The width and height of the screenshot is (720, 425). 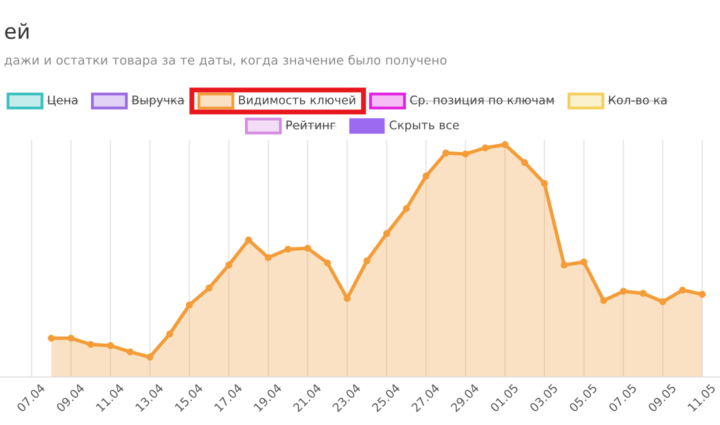 What do you see at coordinates (63, 101) in the screenshot?
I see `legend-label: Цена` at bounding box center [63, 101].